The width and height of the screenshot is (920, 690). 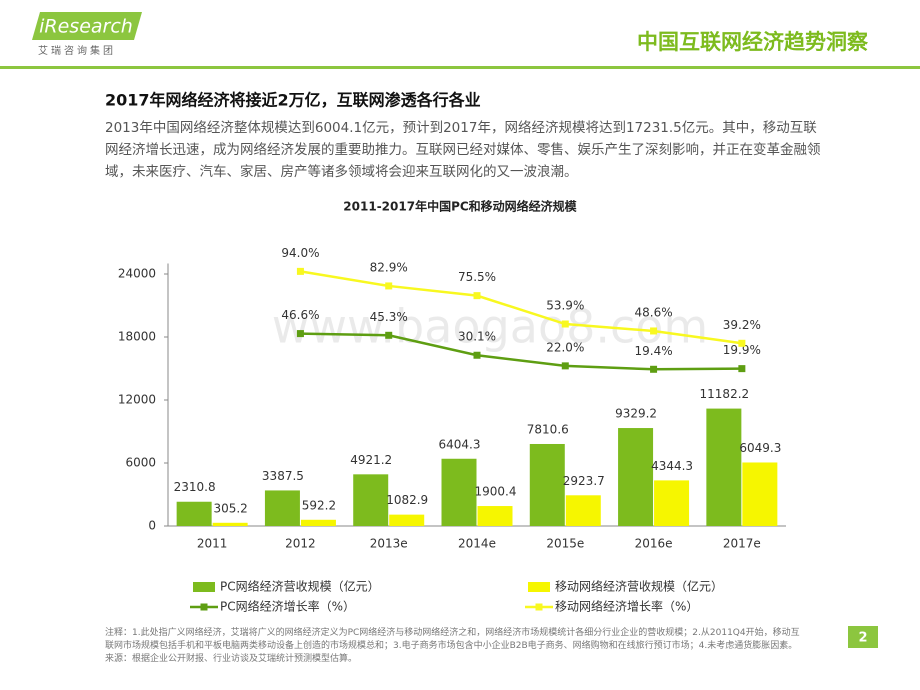 What do you see at coordinates (293, 100) in the screenshot?
I see `heading: 2017年网络经济将接近2万亿，互联网渗透各行各业` at bounding box center [293, 100].